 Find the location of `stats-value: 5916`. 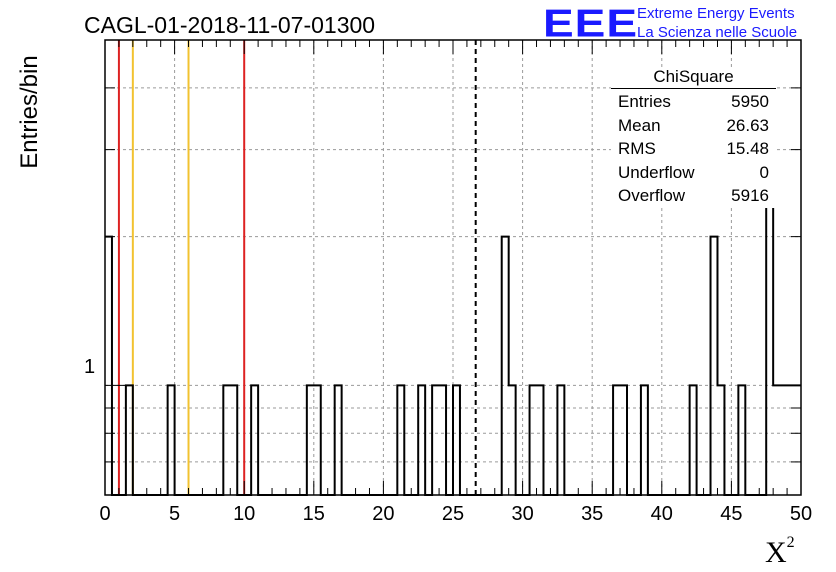

stats-value: 5916 is located at coordinates (750, 195).